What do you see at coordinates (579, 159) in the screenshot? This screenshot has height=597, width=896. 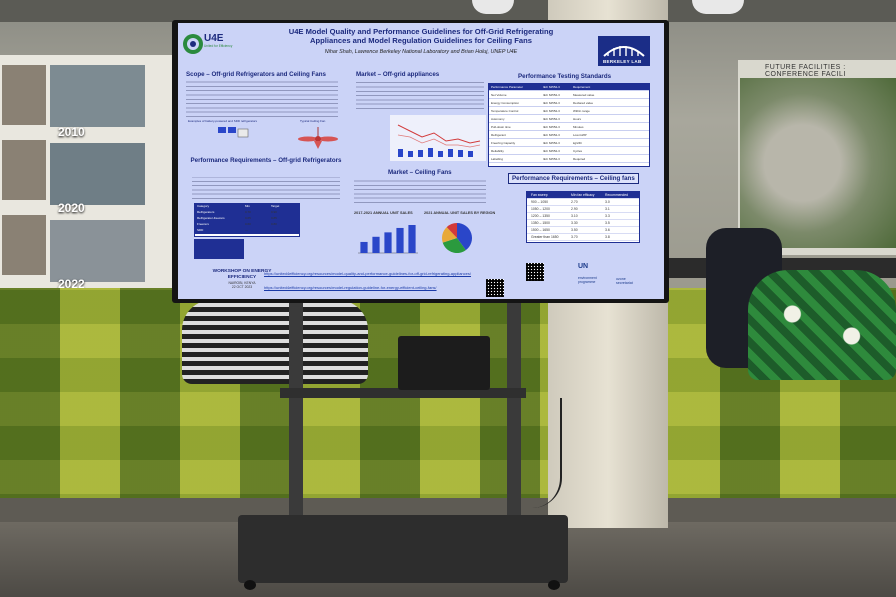 I see `table-cell: Required` at bounding box center [579, 159].